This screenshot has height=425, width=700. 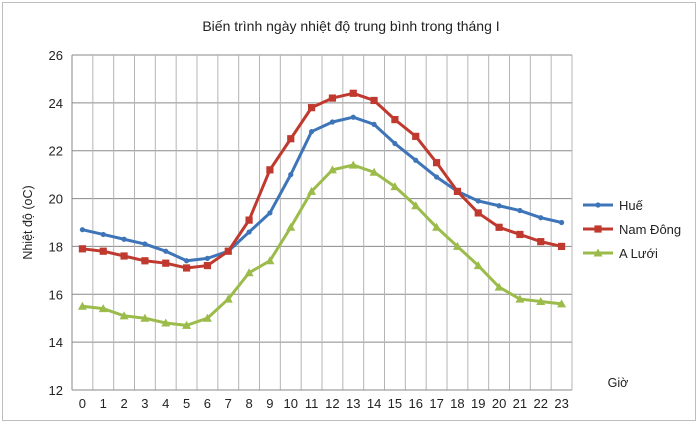 I want to click on x-tick-label: 9, so click(x=269, y=403).